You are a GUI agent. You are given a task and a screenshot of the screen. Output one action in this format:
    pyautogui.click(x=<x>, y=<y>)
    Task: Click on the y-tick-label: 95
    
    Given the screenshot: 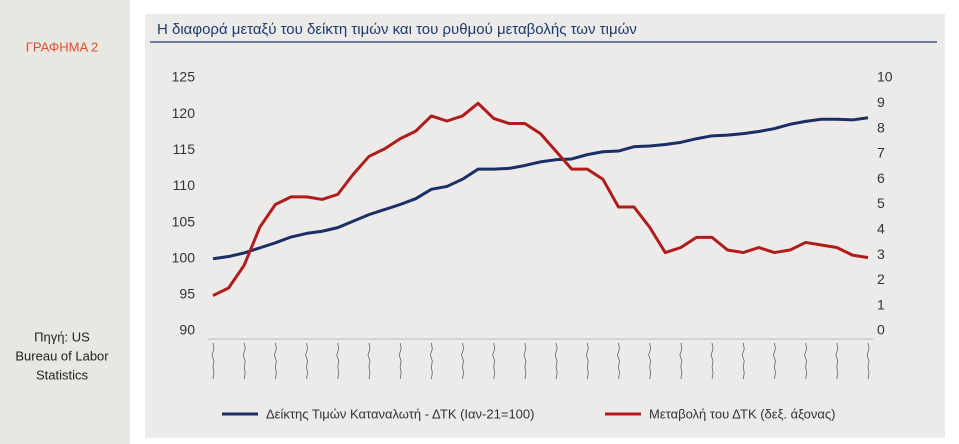 What is the action you would take?
    pyautogui.click(x=187, y=294)
    